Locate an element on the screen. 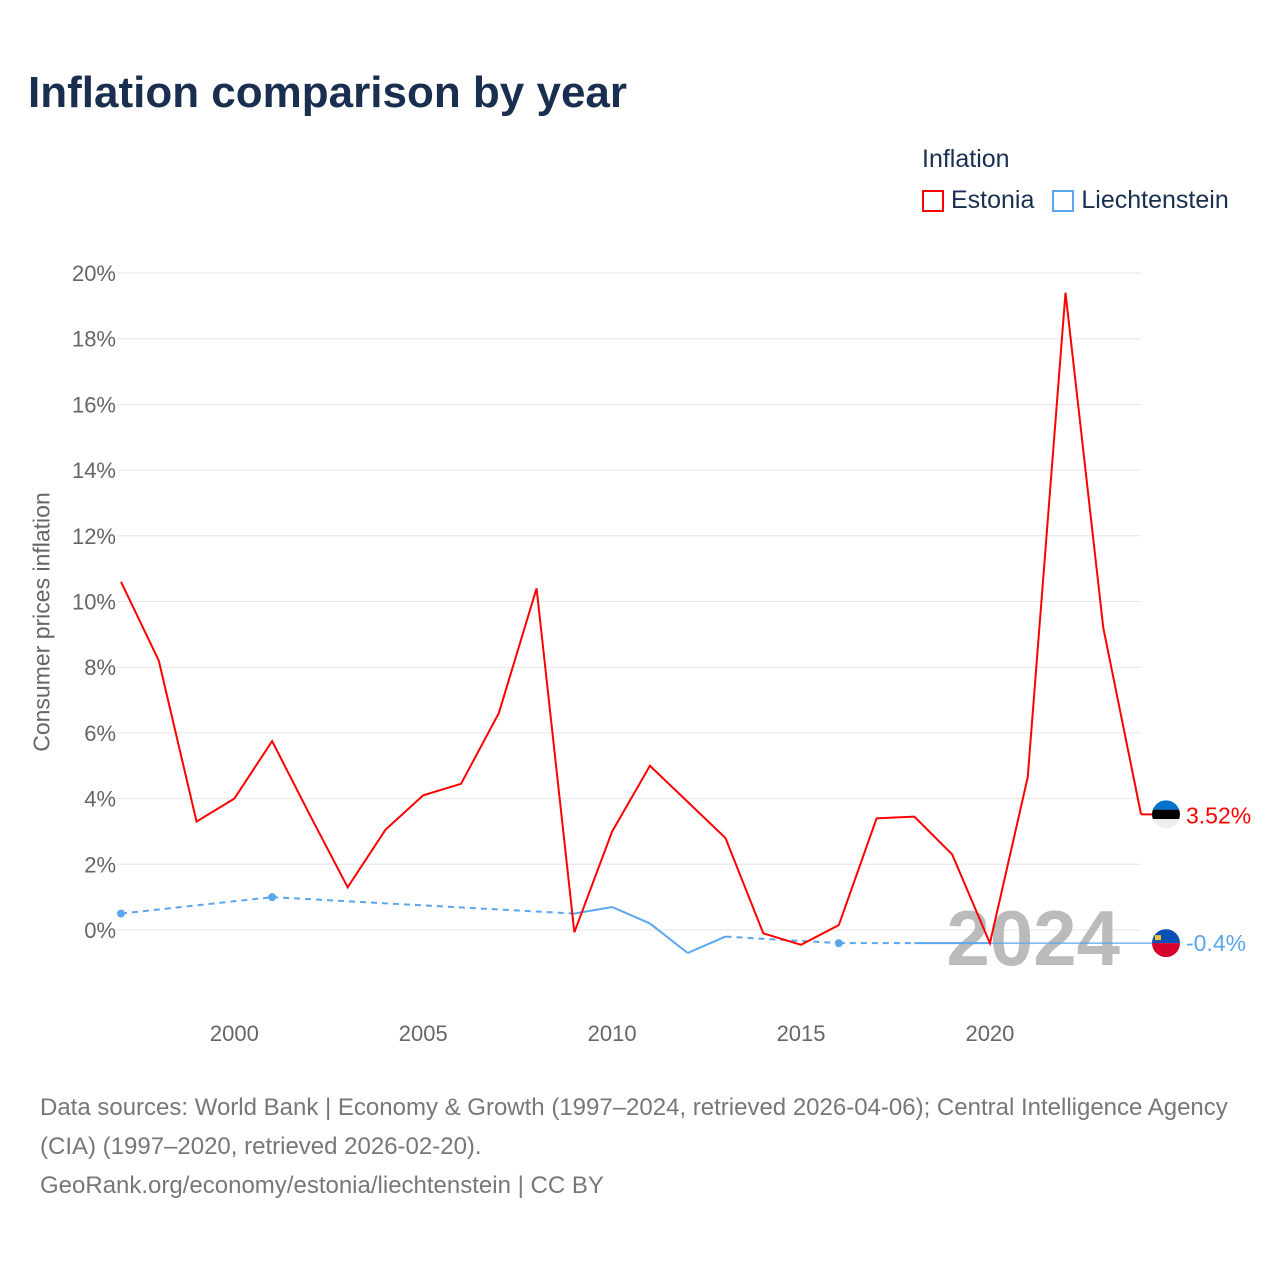  y-tick-label: 10% is located at coordinates (94, 602).